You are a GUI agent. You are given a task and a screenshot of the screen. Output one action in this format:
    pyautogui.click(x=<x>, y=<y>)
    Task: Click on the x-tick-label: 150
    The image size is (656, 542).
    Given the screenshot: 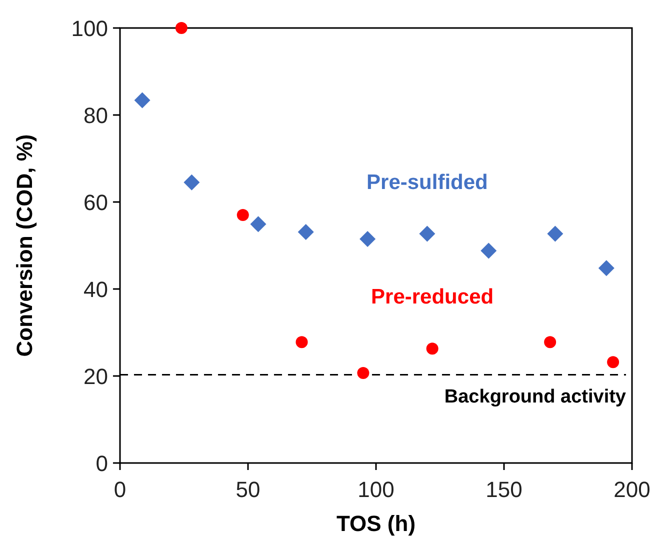 What is the action you would take?
    pyautogui.click(x=504, y=489)
    